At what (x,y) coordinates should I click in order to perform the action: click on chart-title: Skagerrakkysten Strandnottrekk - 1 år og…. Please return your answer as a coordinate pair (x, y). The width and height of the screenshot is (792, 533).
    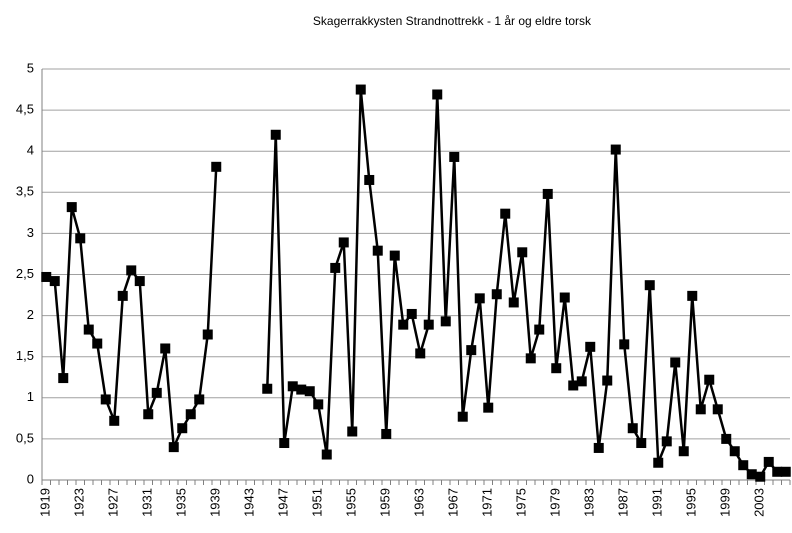
    Looking at the image, I should click on (452, 21).